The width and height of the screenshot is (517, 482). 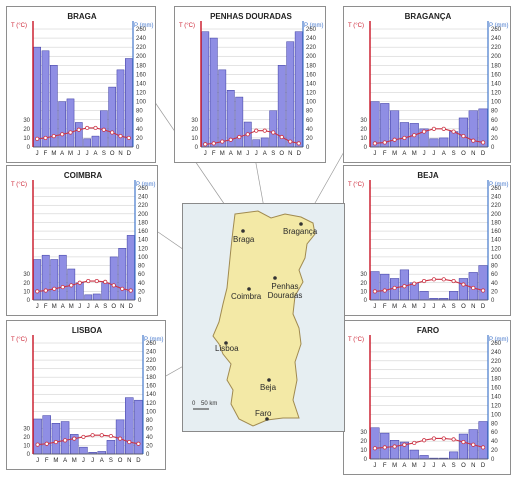 What do you see at coordinates (454, 154) in the screenshot?
I see `month-label: S` at bounding box center [454, 154].